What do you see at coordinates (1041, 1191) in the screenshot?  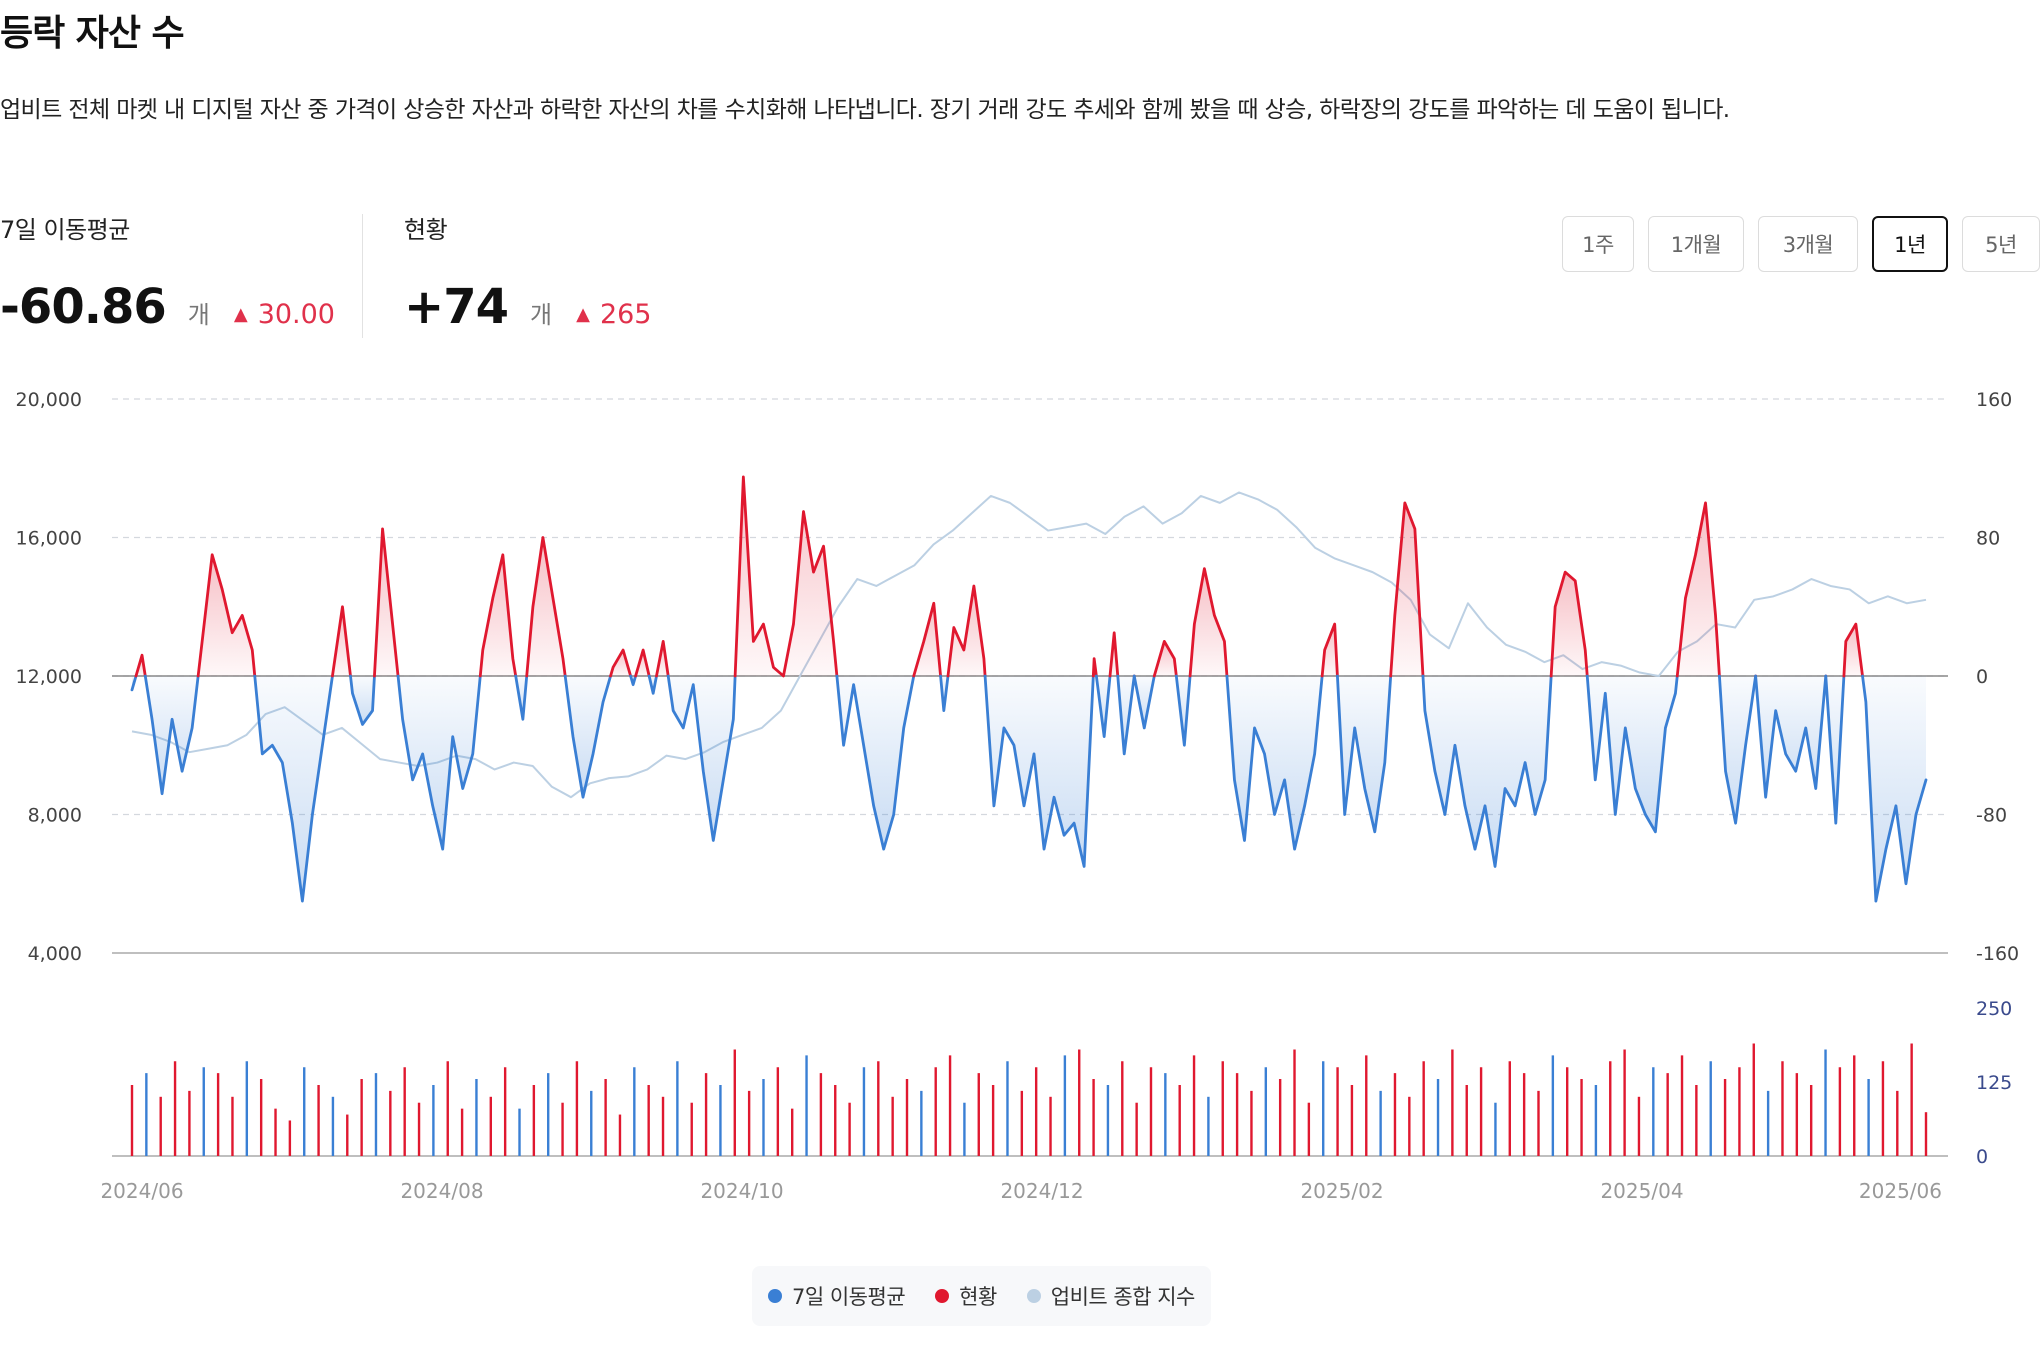 I see `x-axis-tick-label: 2024/12` at bounding box center [1041, 1191].